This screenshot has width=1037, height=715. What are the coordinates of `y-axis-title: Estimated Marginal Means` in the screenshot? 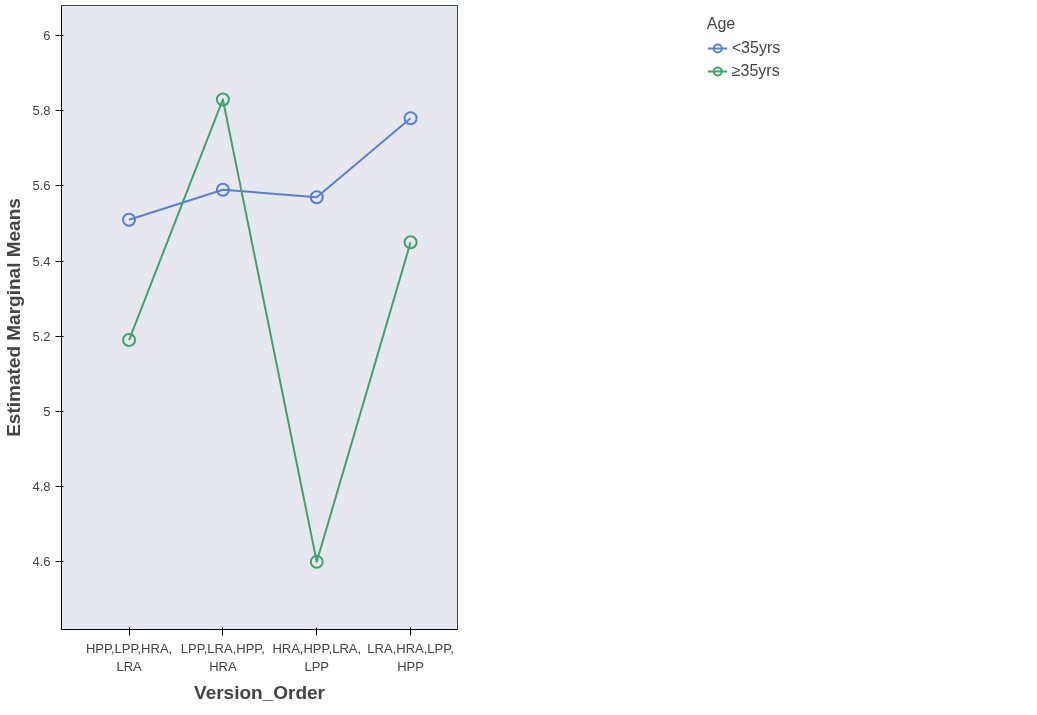 It's located at (14, 317).